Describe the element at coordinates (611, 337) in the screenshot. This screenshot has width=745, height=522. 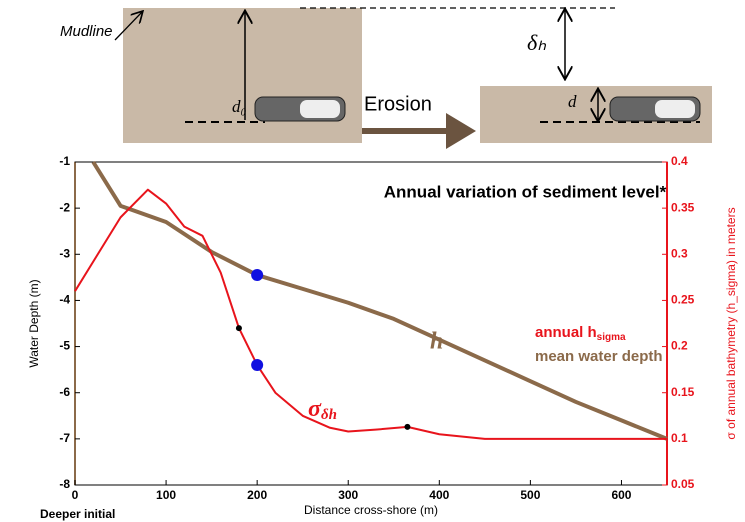
I see `legend-sub: sigma` at that location.